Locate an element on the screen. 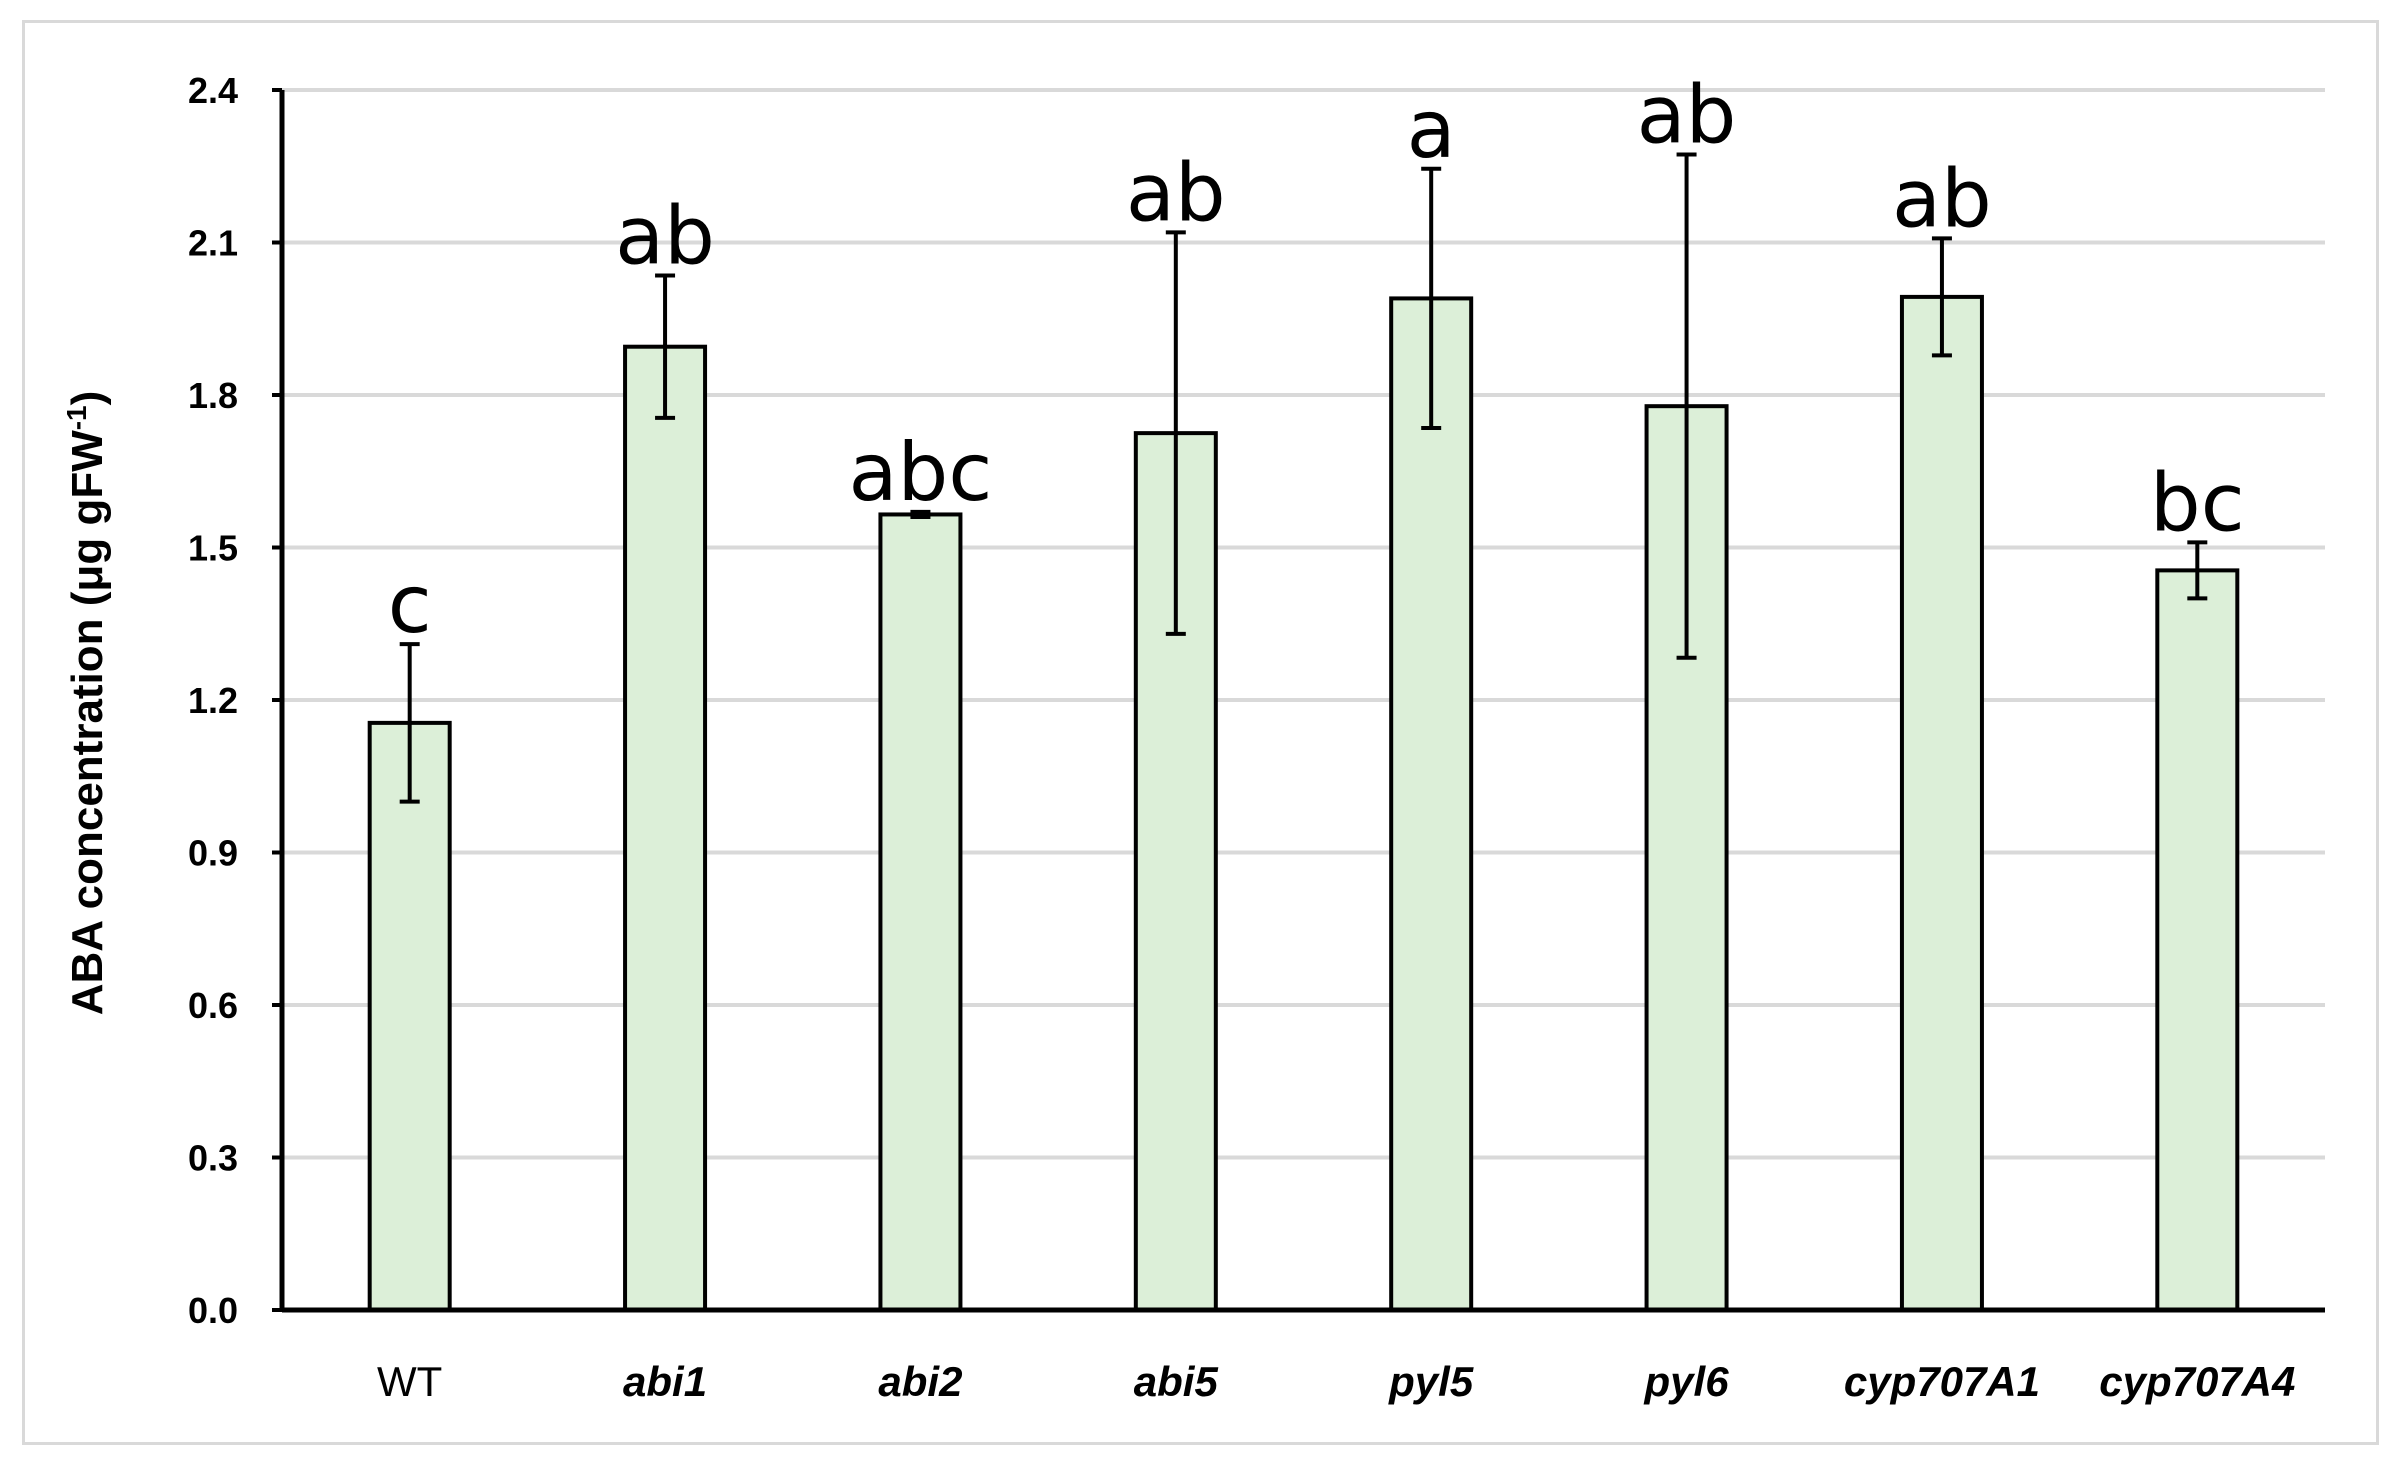 The width and height of the screenshot is (2403, 1468). x-tick-label: abi5 is located at coordinates (1176, 1381).